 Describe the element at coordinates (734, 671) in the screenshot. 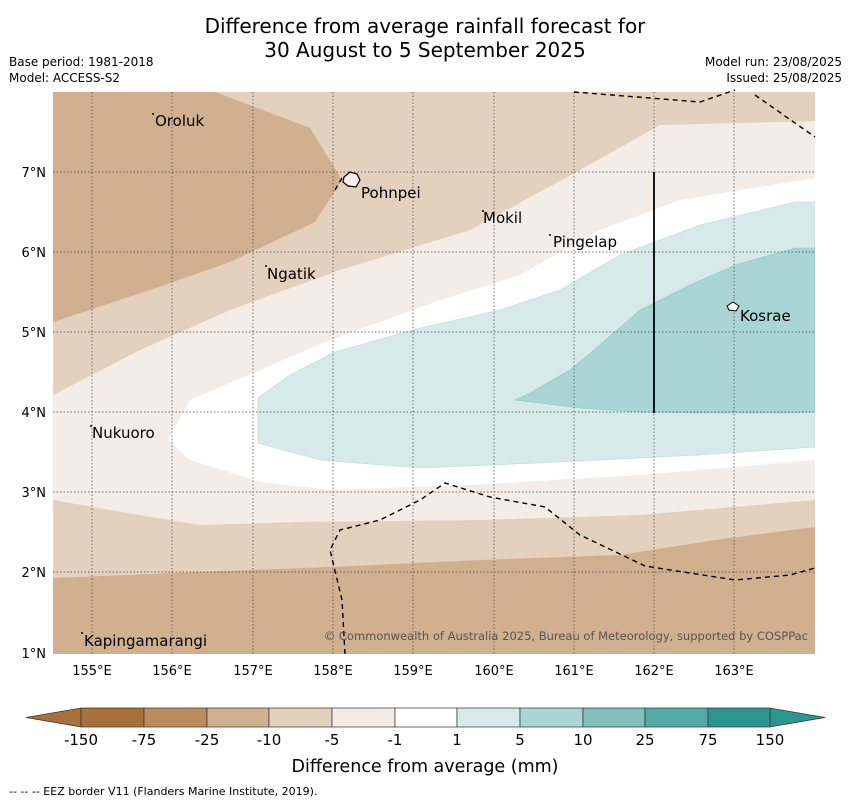

I see `lon-tick-163: 163°E` at that location.